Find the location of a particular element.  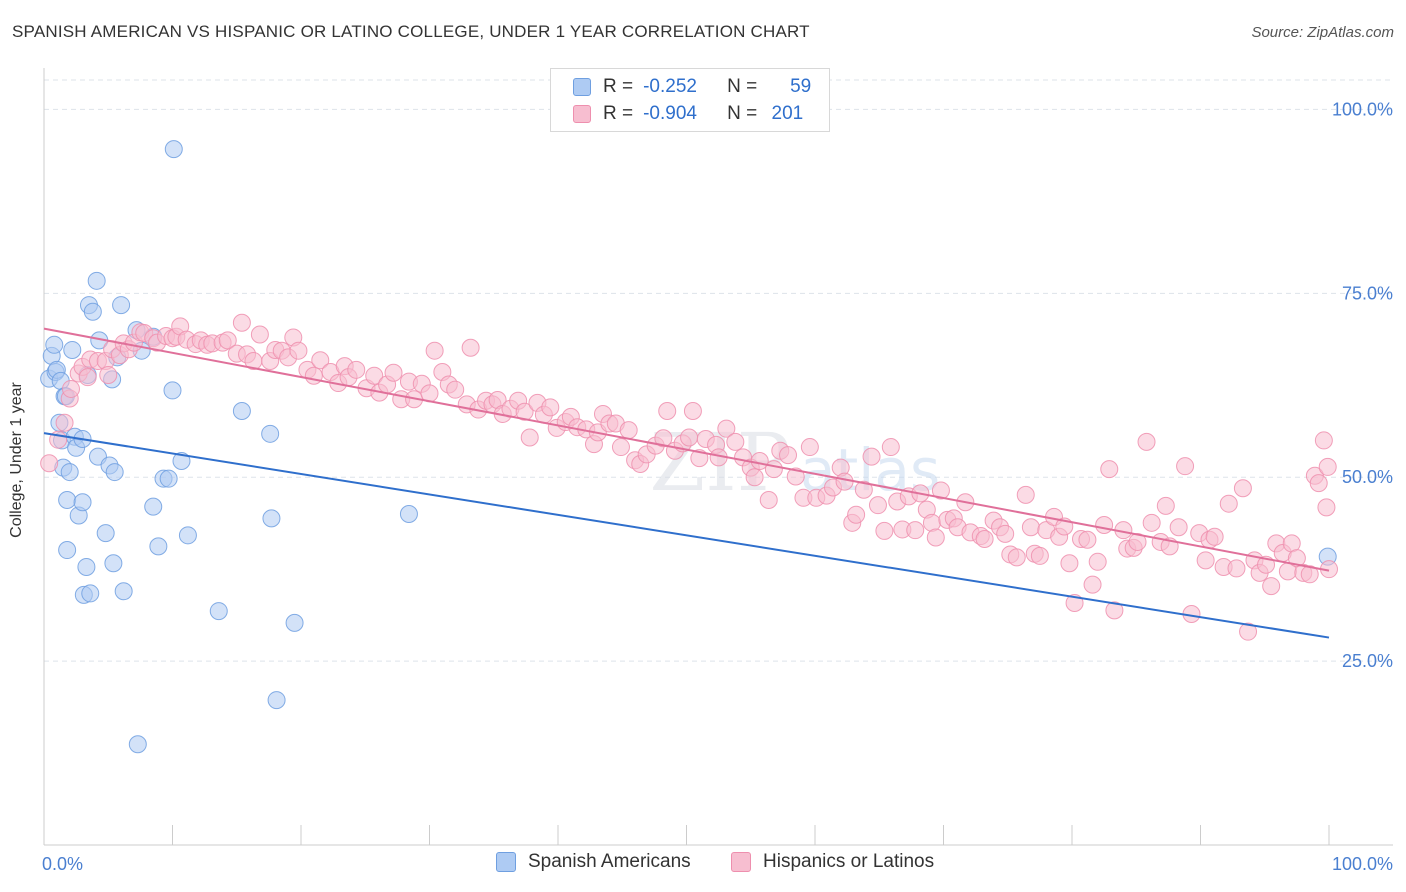

legend-item-spanish: Spanish Americans is located at coordinates (593, 862).